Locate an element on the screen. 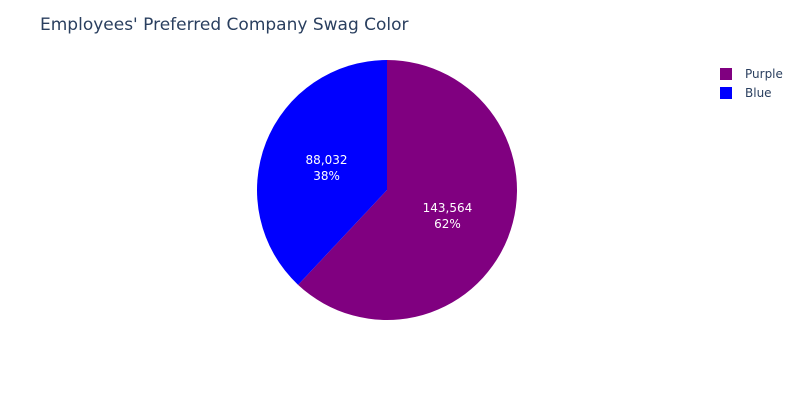 This screenshot has height=400, width=800. legend: Purple Blue is located at coordinates (751, 83).